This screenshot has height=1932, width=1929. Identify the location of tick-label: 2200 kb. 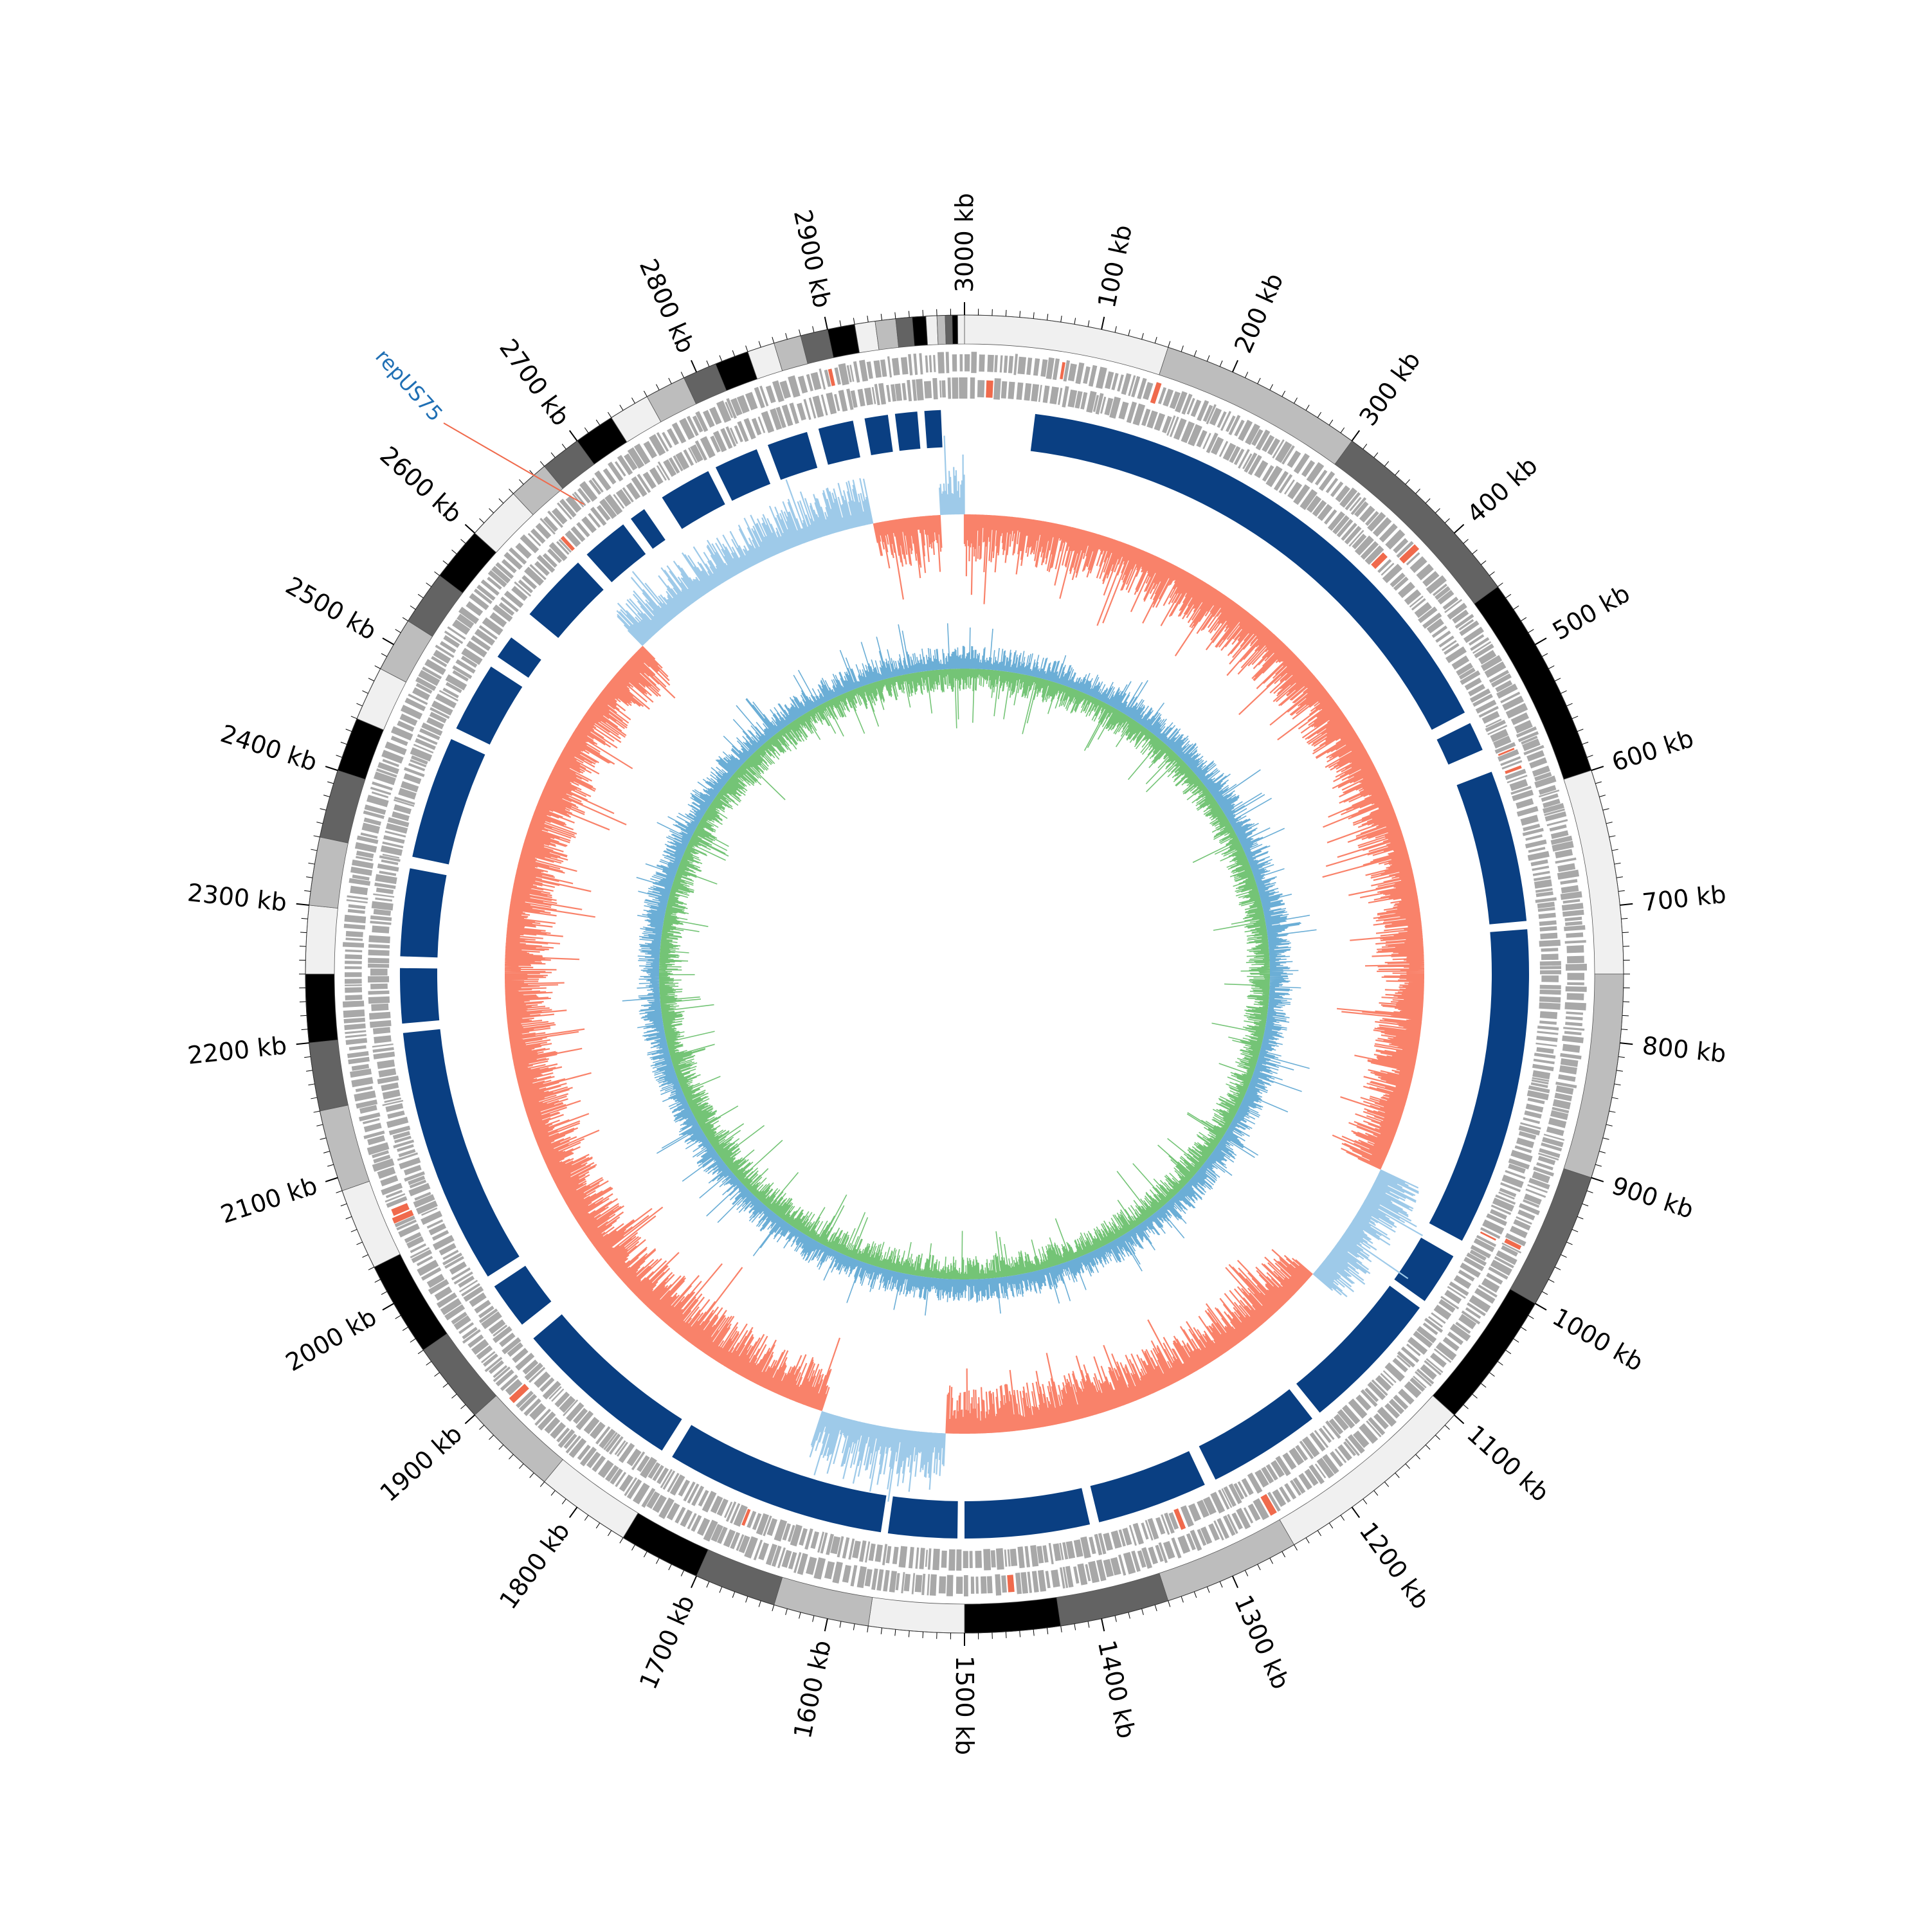
(237, 1050).